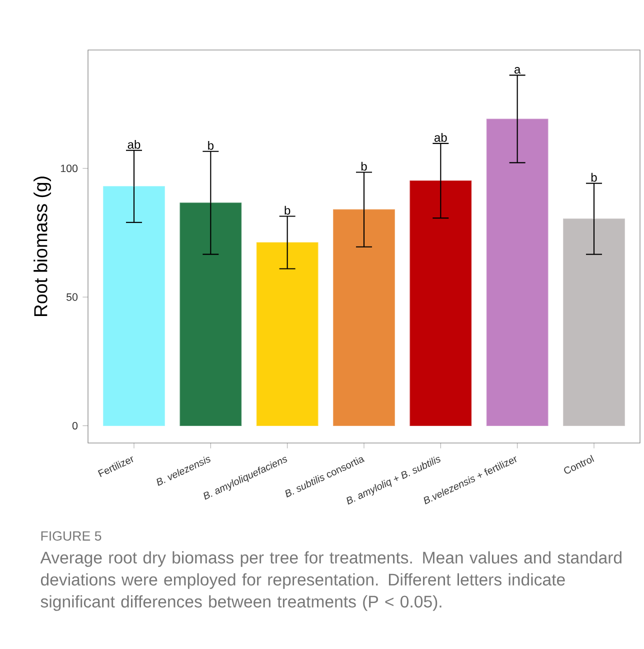  Describe the element at coordinates (72, 297) in the screenshot. I see `y-tick-label: 50` at that location.